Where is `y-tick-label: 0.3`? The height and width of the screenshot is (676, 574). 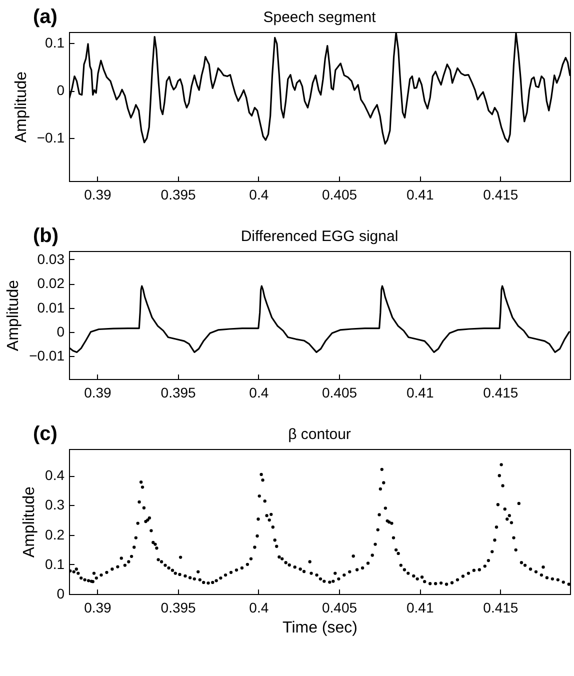 y-tick-label: 0.3 is located at coordinates (55, 504).